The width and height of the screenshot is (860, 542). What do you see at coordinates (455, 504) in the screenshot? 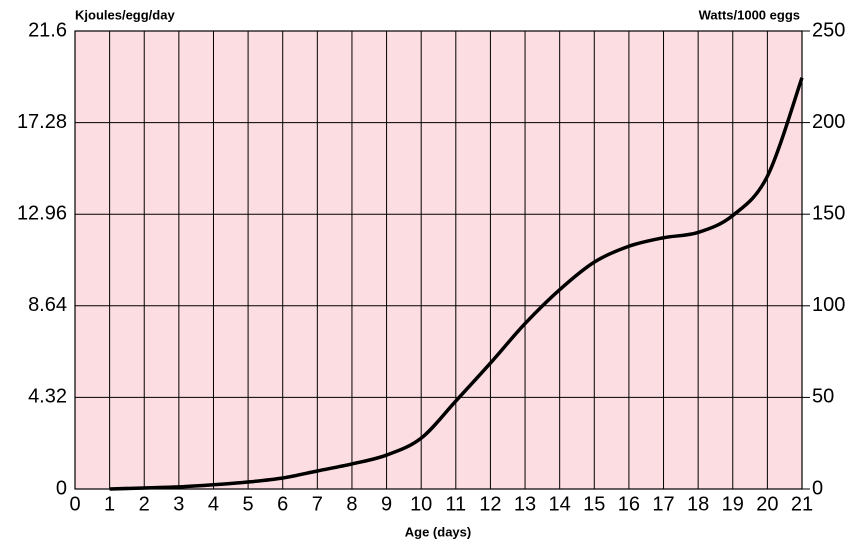
I see `x-tick-label: 11` at bounding box center [455, 504].